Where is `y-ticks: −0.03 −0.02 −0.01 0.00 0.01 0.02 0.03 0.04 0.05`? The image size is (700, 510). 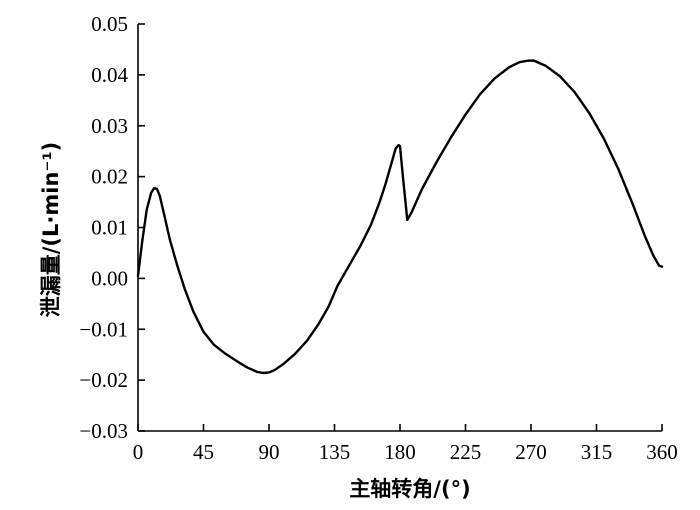
y-ticks: −0.03 −0.02 −0.01 0.00 0.01 0.02 0.03 0.04 0.05 is located at coordinates (112, 227).